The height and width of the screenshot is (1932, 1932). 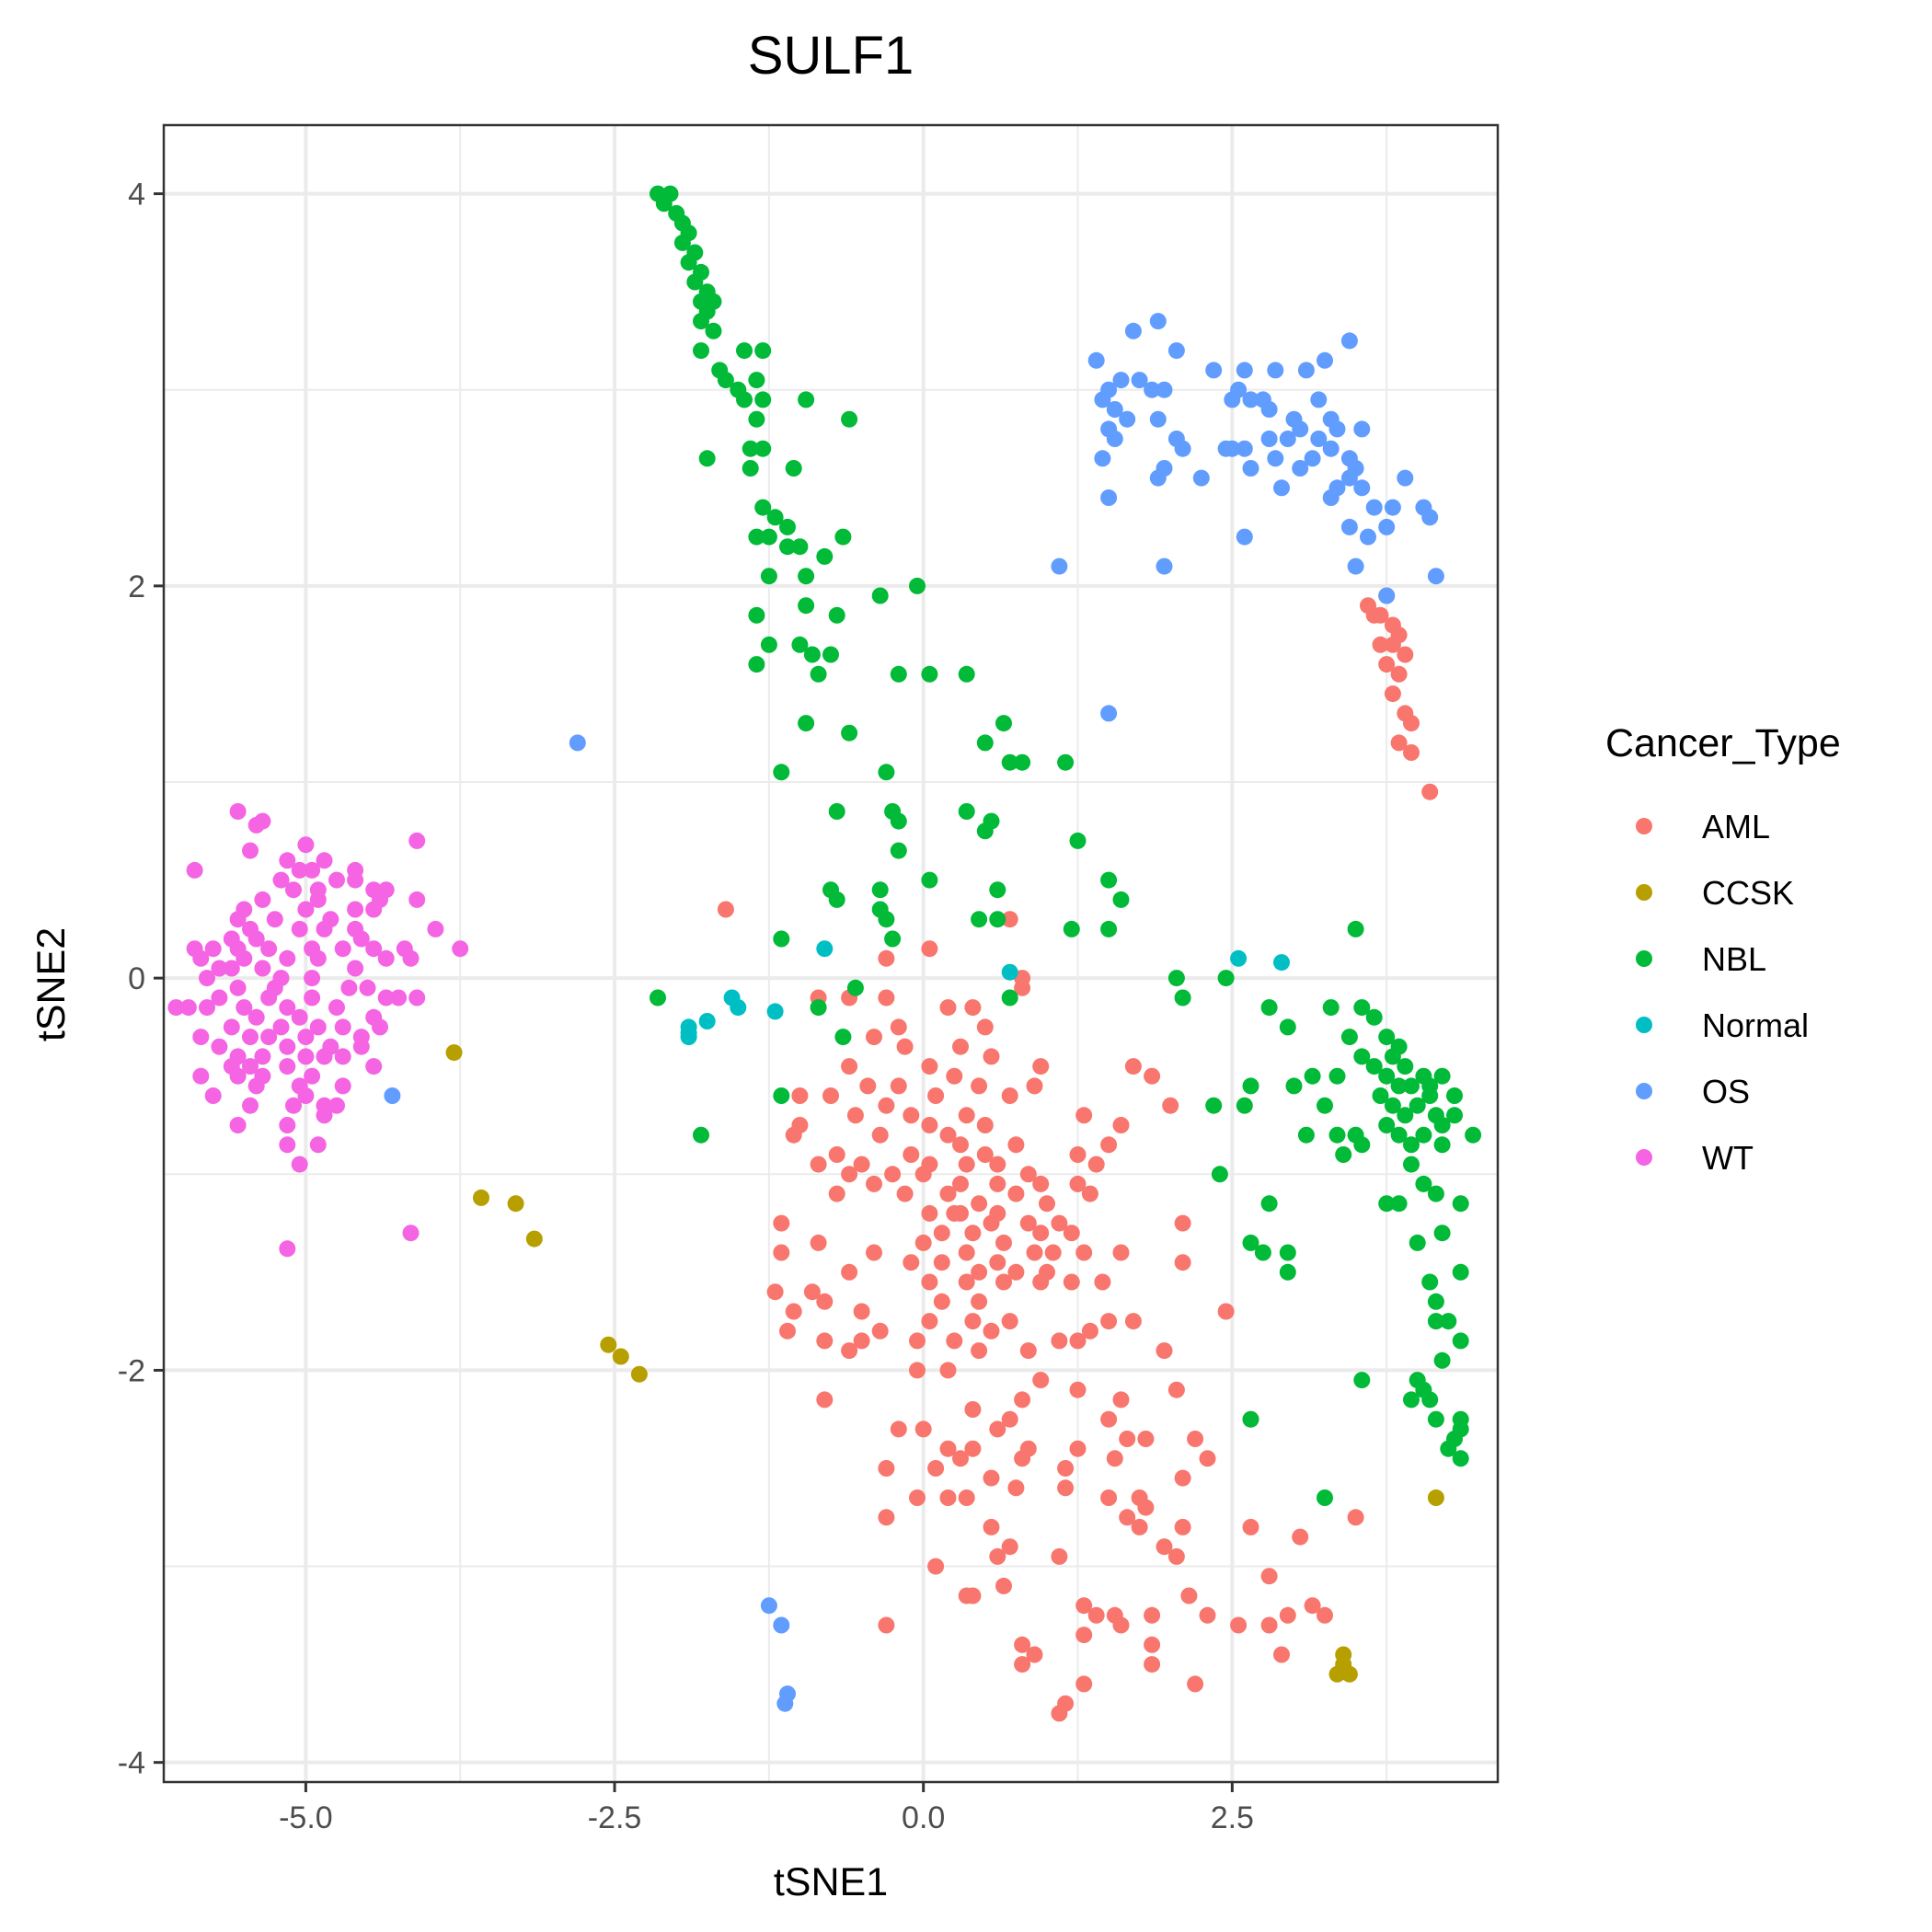 What do you see at coordinates (141, 979) in the screenshot?
I see `y-axis-ticks: -4 -2 0 2 4` at bounding box center [141, 979].